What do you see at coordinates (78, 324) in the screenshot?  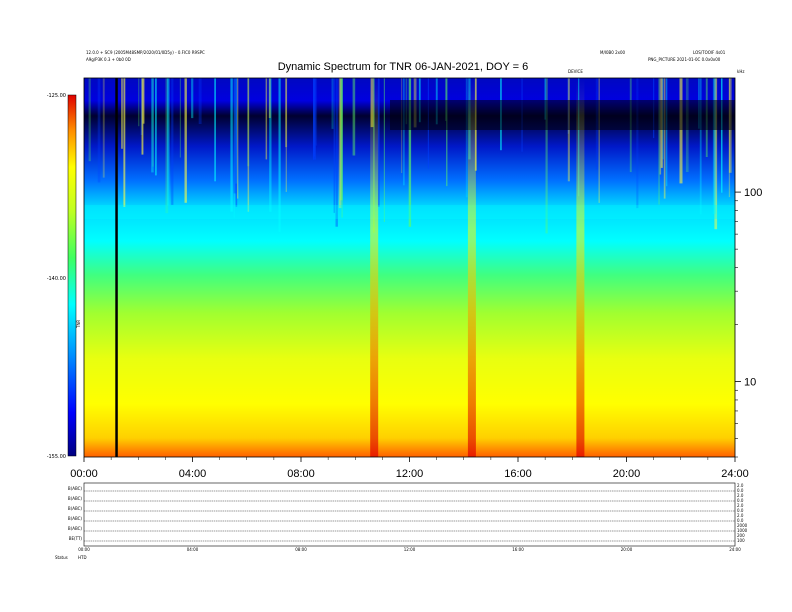 I see `colorbar-label: TNR` at bounding box center [78, 324].